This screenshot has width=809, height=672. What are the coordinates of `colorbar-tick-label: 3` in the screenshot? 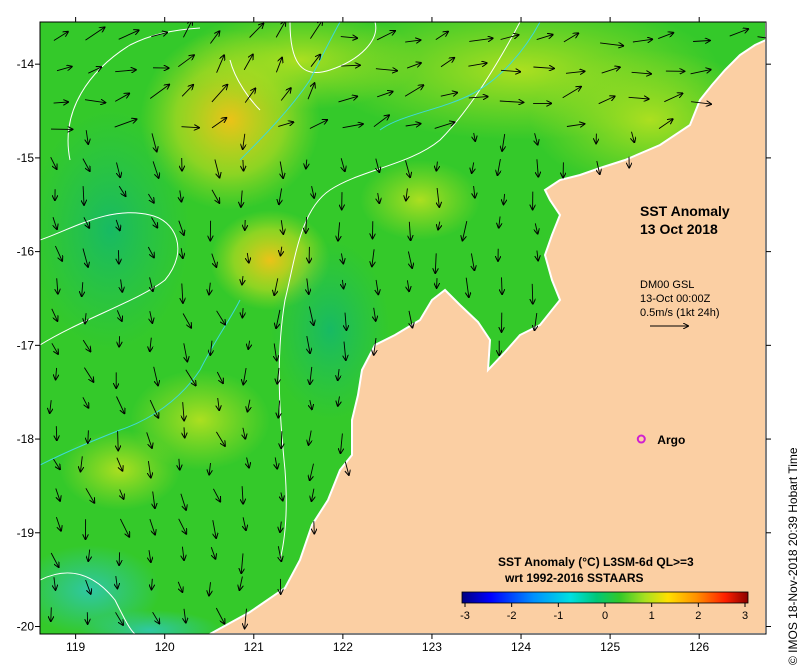 It's located at (745, 616).